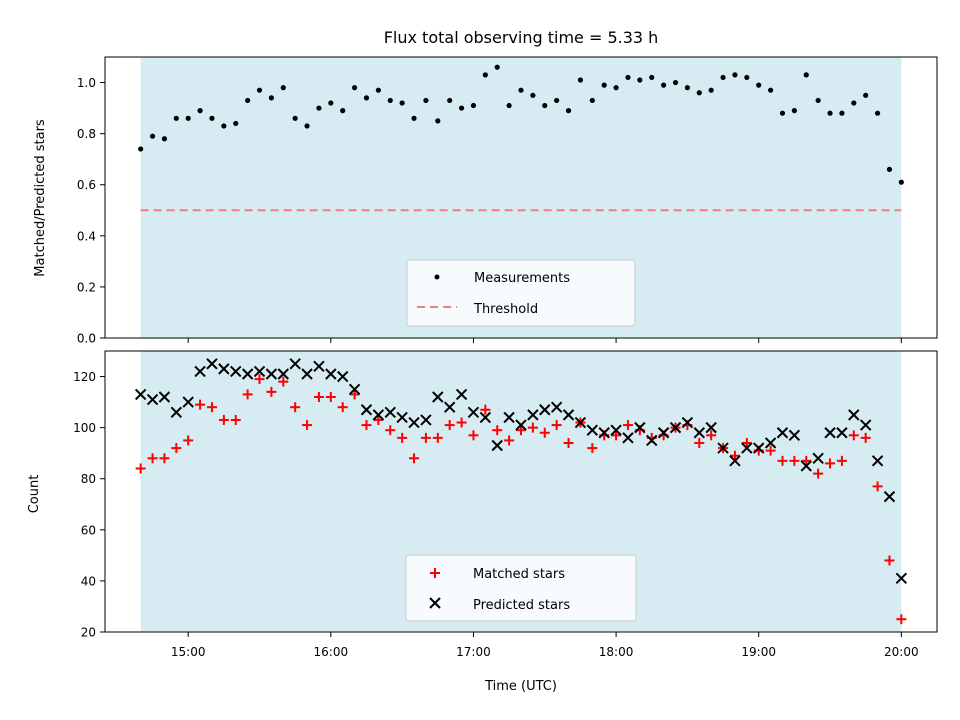 The height and width of the screenshot is (720, 960). What do you see at coordinates (544, 340) in the screenshot?
I see `ratio-x-ticks` at bounding box center [544, 340].